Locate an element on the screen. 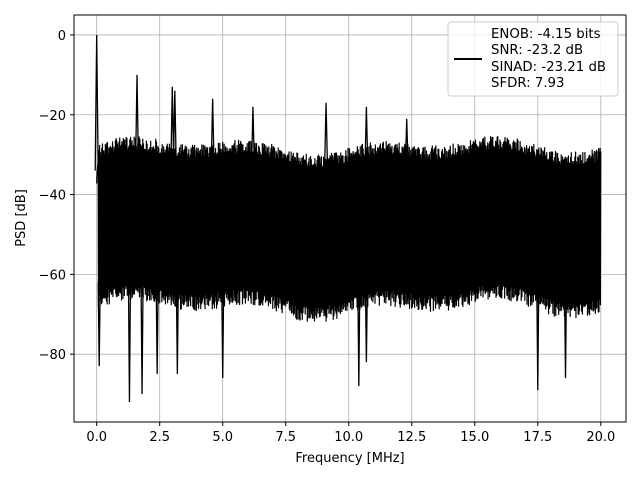 The height and width of the screenshot is (480, 640). legend-snr: SNR: -23.2 dB is located at coordinates (537, 50).